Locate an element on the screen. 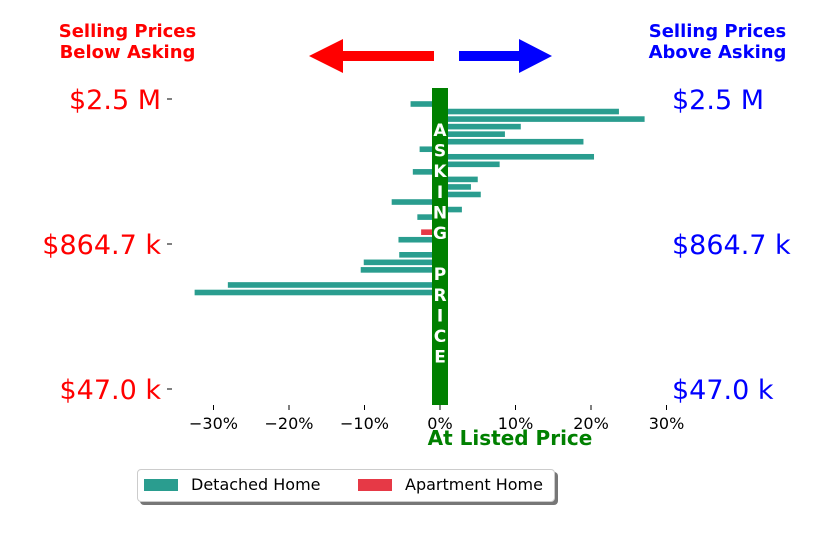 Image resolution: width=834 pixels, height=541 pixels. y-tick-label-right: $47.0 k is located at coordinates (723, 390).